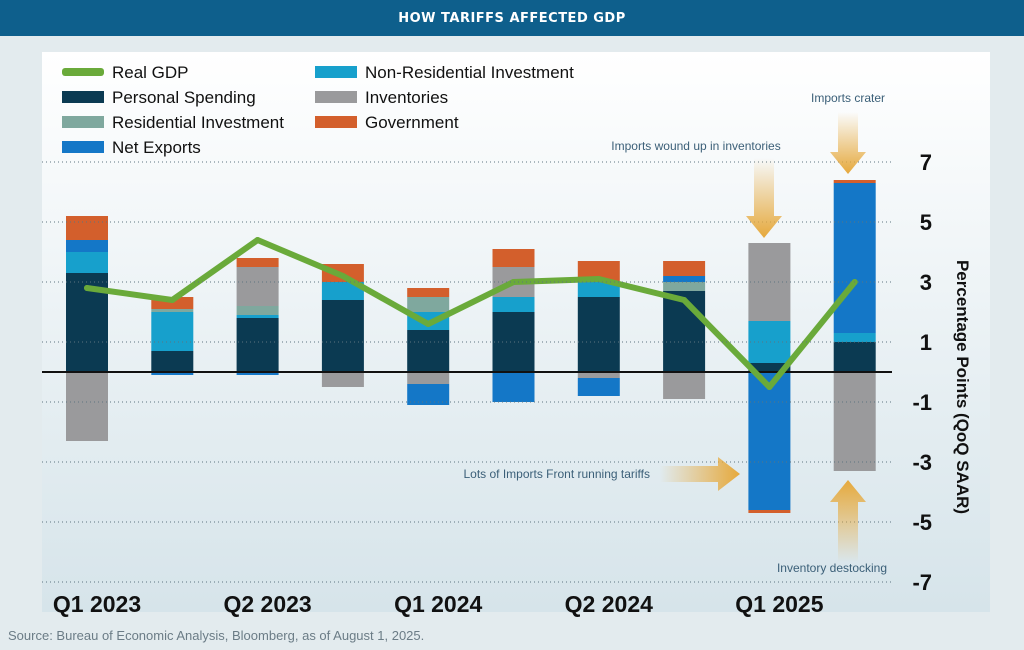  I want to click on real-gdp-point-q4-2023, so click(342, 276).